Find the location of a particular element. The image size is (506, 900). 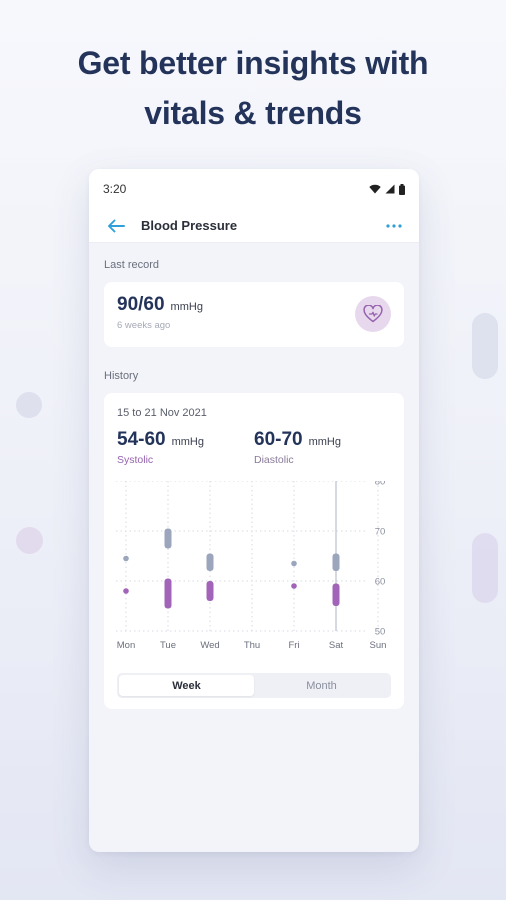

date-range: 15 to 21 Nov 2021 is located at coordinates (162, 413).